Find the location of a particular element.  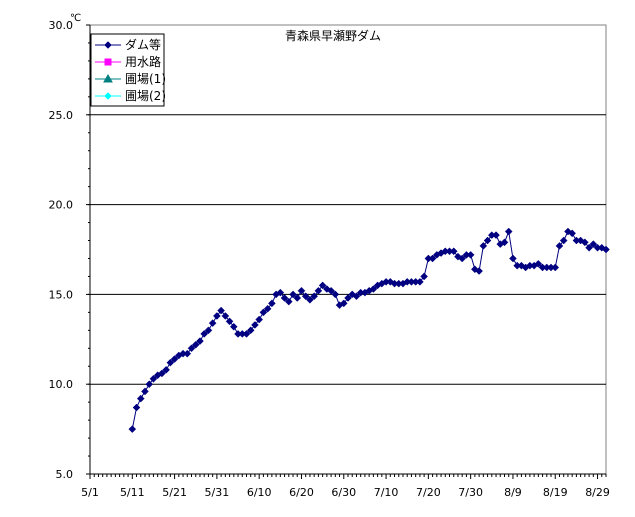

legend-label: 圃場(2) is located at coordinates (145, 96).